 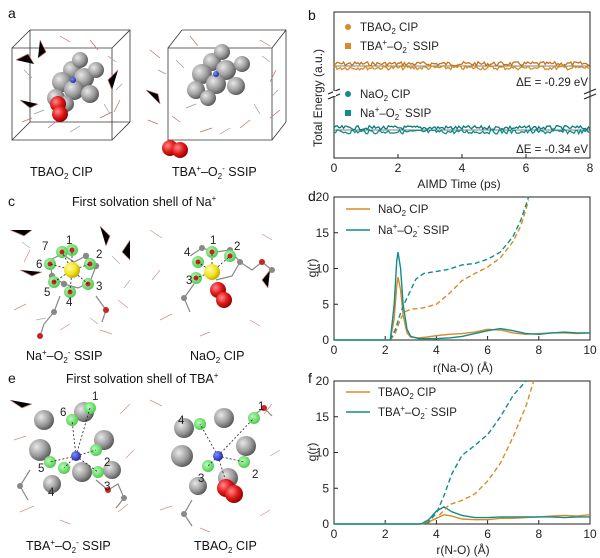 What do you see at coordinates (72, 489) in the screenshot?
I see `glyme-e-left` at bounding box center [72, 489].